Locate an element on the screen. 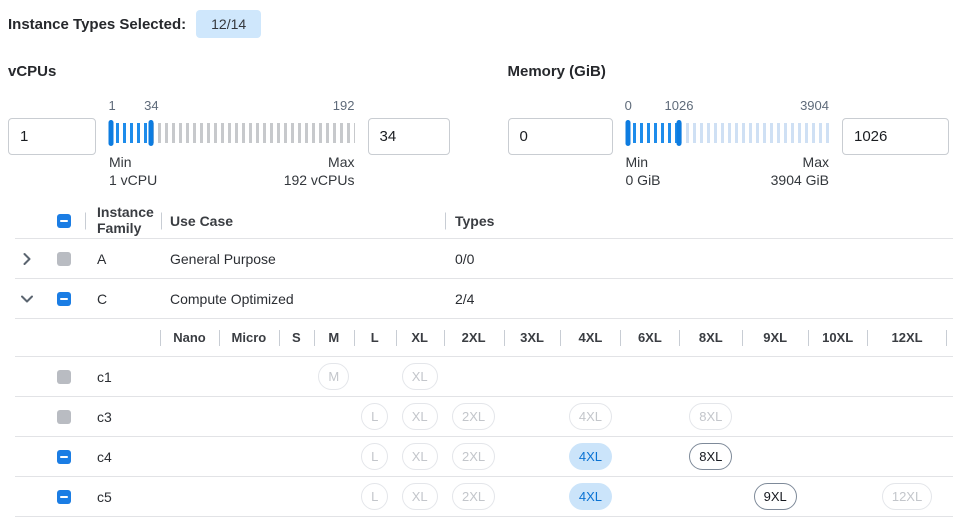  memory-min-value: 0 GiB is located at coordinates (643, 179).